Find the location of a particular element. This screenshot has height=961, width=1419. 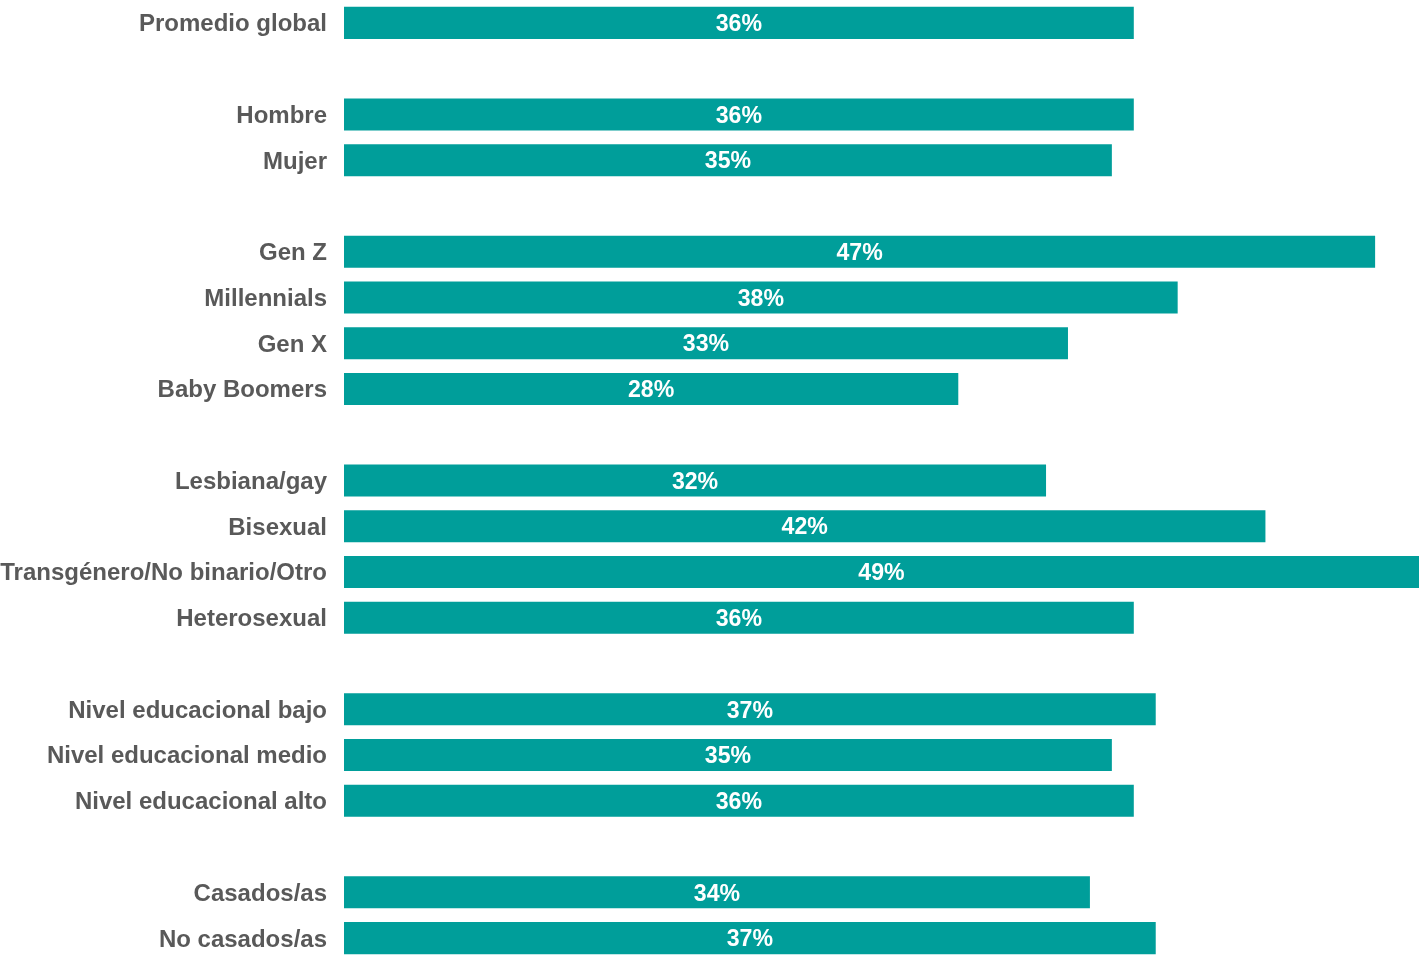

y-tick-label: No casados/as is located at coordinates (242, 938).